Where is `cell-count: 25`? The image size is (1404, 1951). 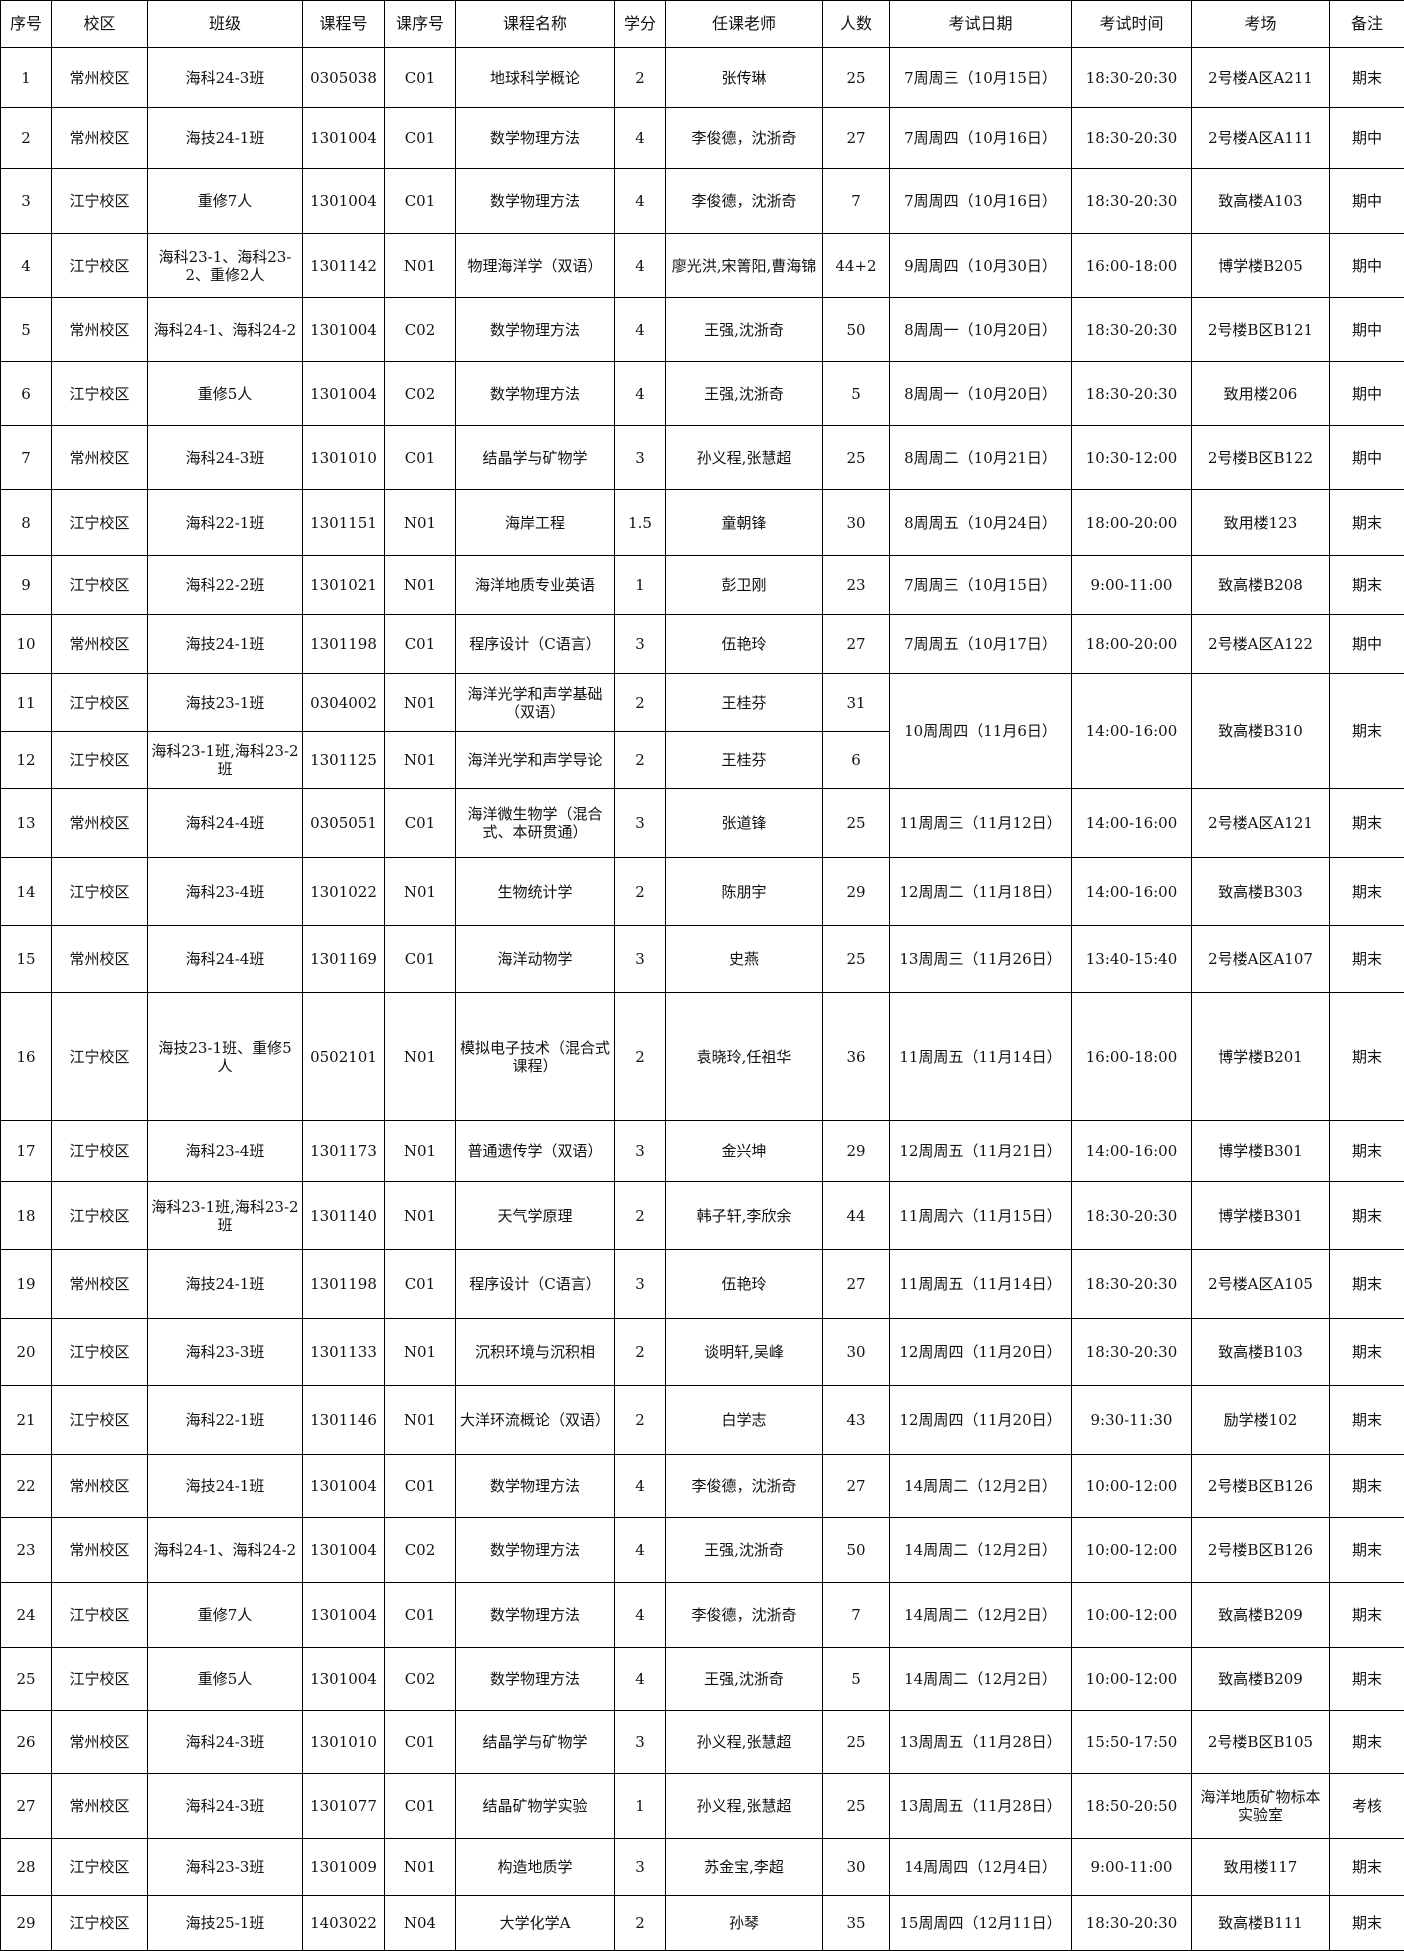 cell-count: 25 is located at coordinates (856, 78).